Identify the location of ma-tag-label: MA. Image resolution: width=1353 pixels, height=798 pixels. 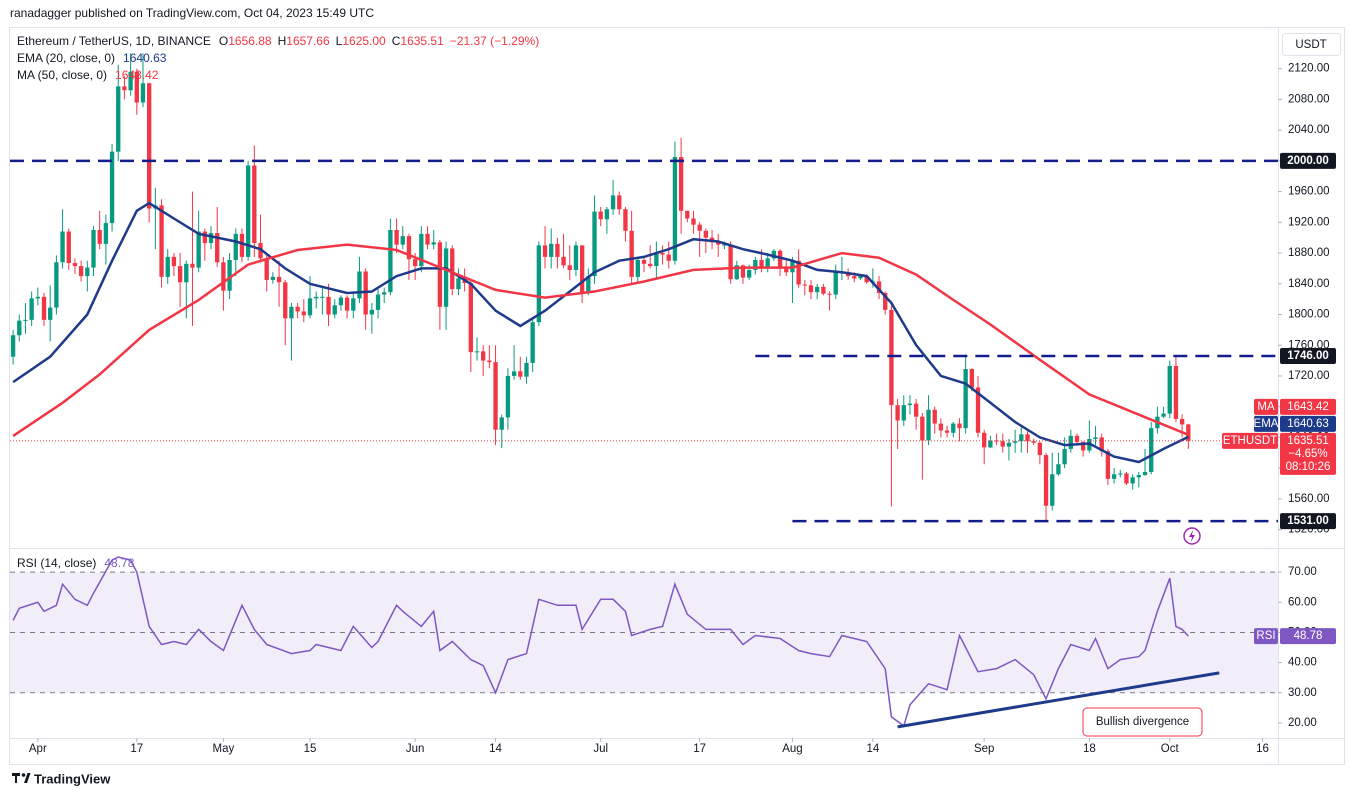
(1266, 407).